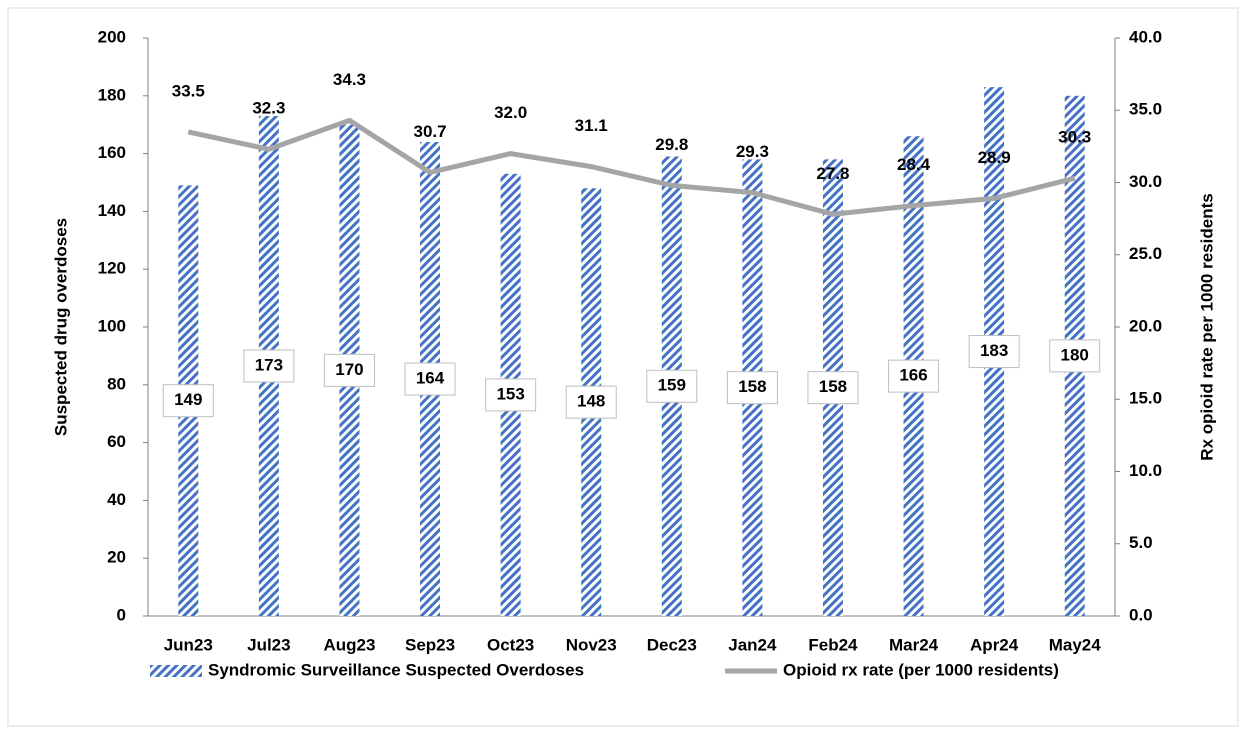 This screenshot has width=1246, height=734. What do you see at coordinates (430, 644) in the screenshot?
I see `x-tick-label: Sep23` at bounding box center [430, 644].